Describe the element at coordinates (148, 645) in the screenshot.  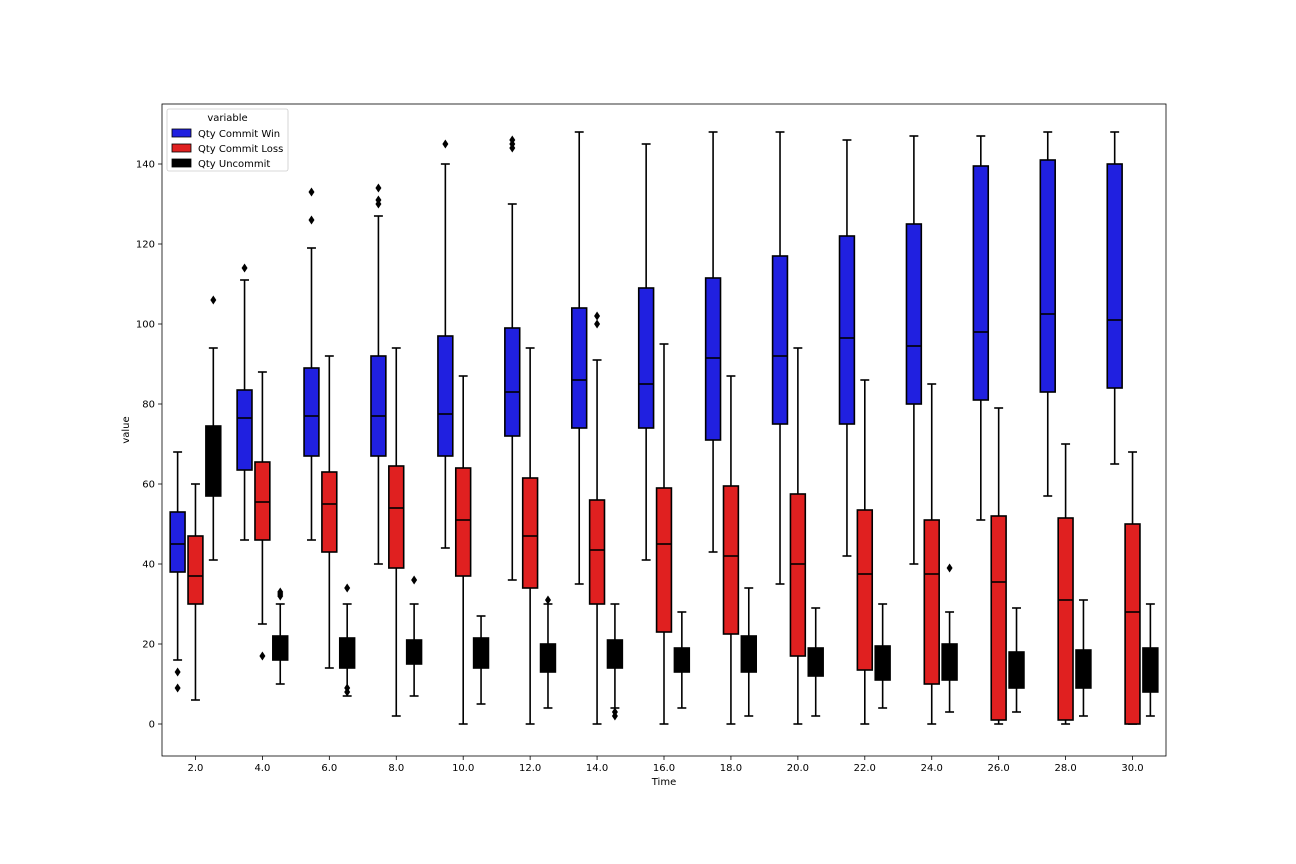
I see `y-tick-label: 20` at that location.